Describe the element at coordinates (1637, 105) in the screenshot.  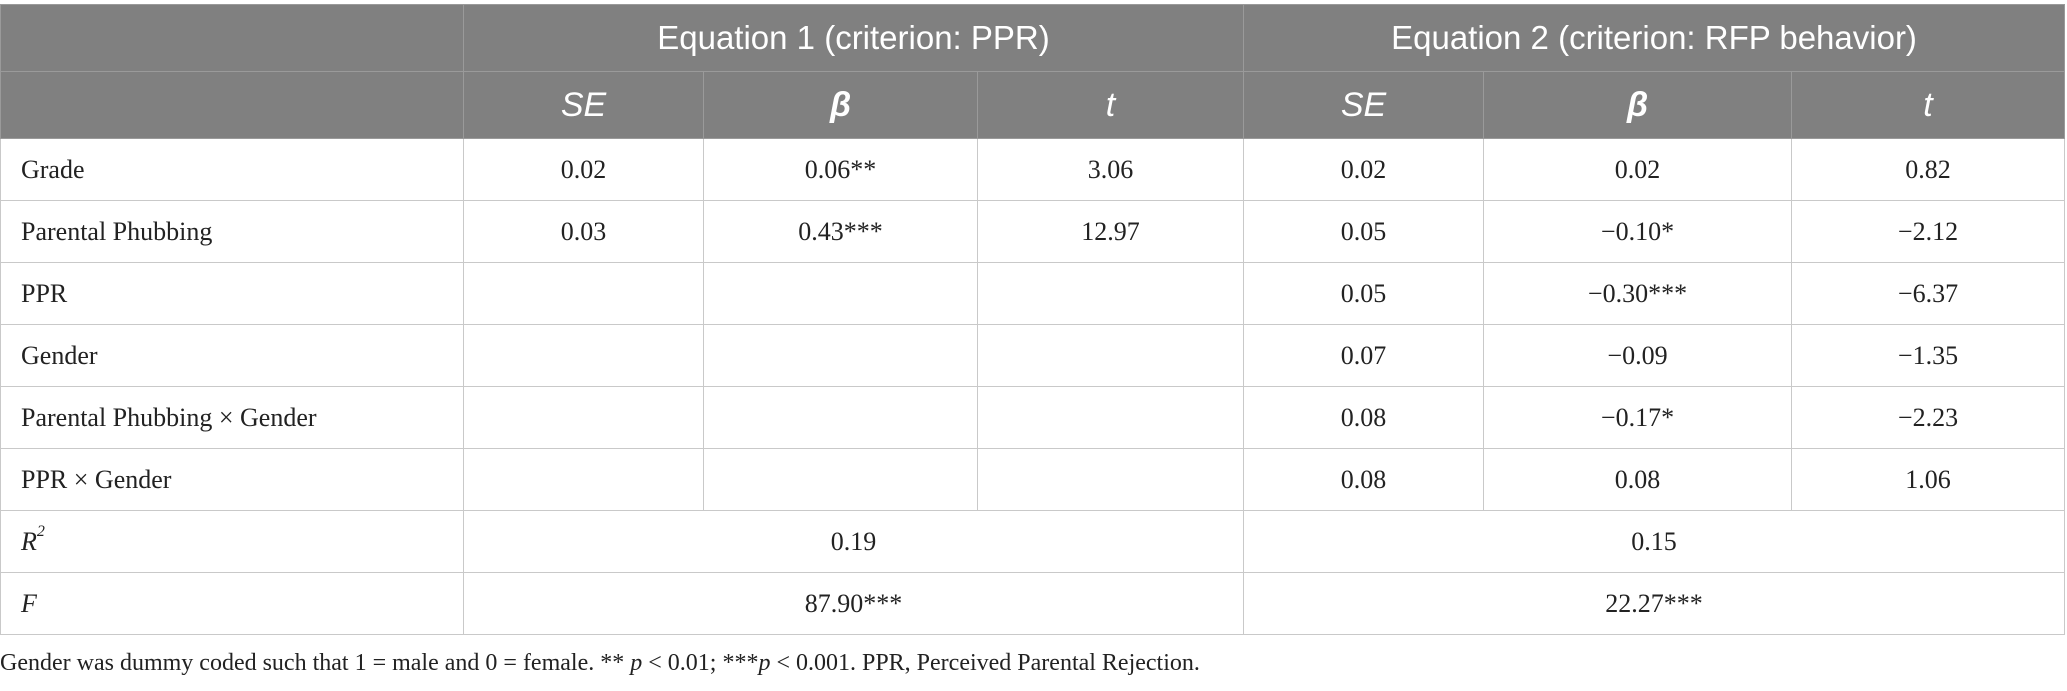
I see `col-header-beta-2: β` at that location.